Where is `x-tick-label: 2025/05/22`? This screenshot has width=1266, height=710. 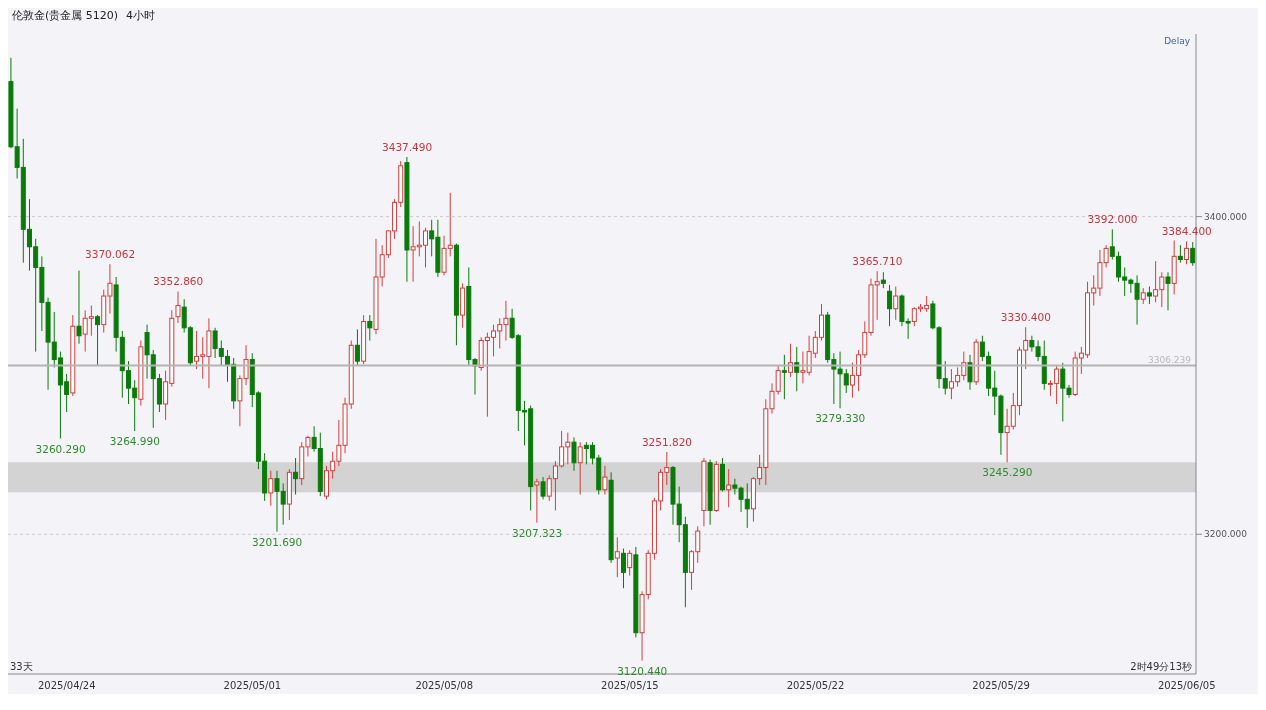 x-tick-label: 2025/05/22 is located at coordinates (815, 686).